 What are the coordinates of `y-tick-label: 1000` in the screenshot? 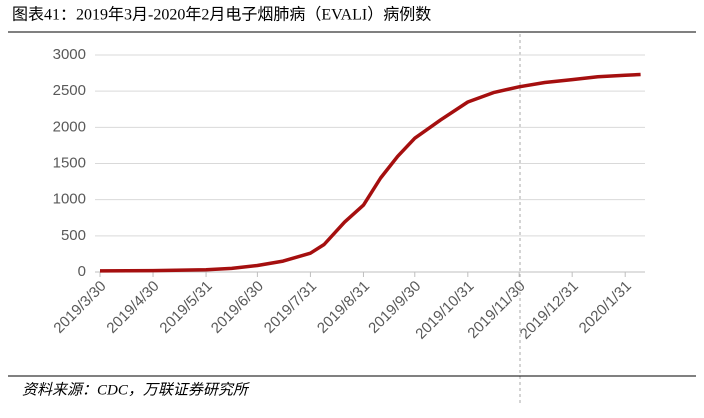 It's located at (69, 199).